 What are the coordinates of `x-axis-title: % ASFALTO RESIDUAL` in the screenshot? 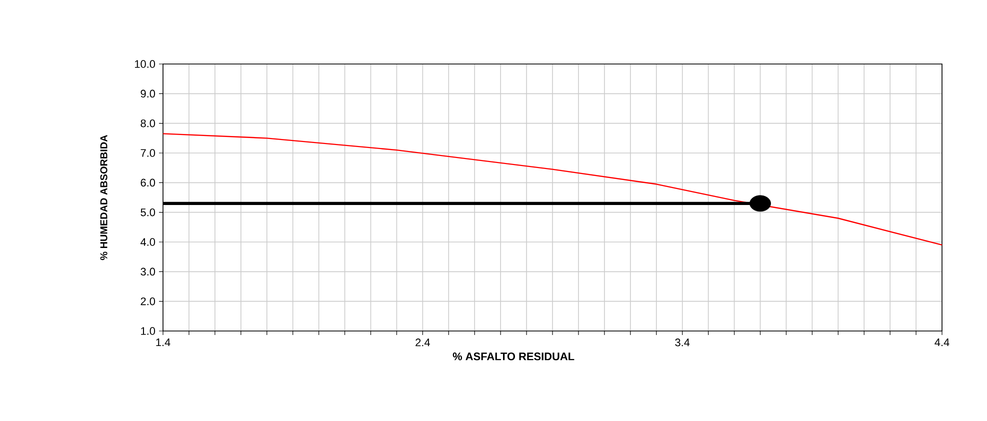 It's located at (513, 356).